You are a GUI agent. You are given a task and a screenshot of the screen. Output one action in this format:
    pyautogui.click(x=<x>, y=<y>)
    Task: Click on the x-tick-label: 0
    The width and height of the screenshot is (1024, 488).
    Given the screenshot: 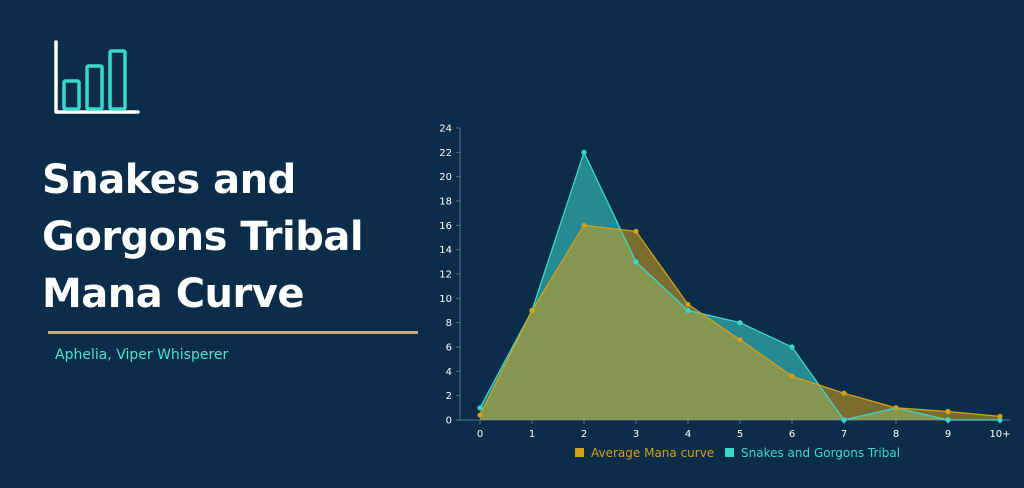 What is the action you would take?
    pyautogui.click(x=480, y=434)
    